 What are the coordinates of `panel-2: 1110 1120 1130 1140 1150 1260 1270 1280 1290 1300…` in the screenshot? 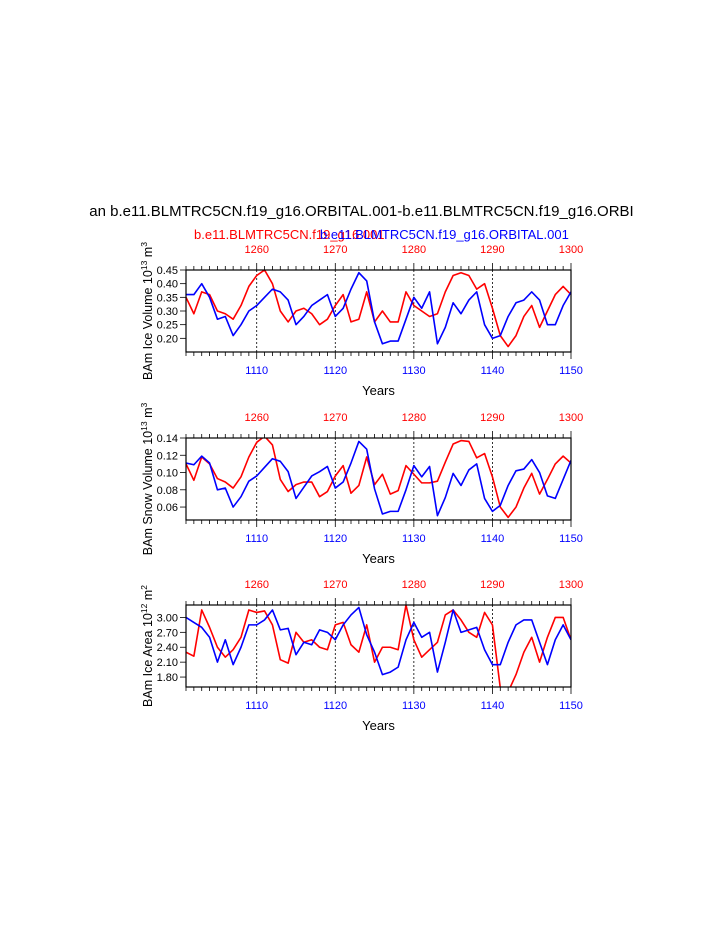 It's located at (361, 485).